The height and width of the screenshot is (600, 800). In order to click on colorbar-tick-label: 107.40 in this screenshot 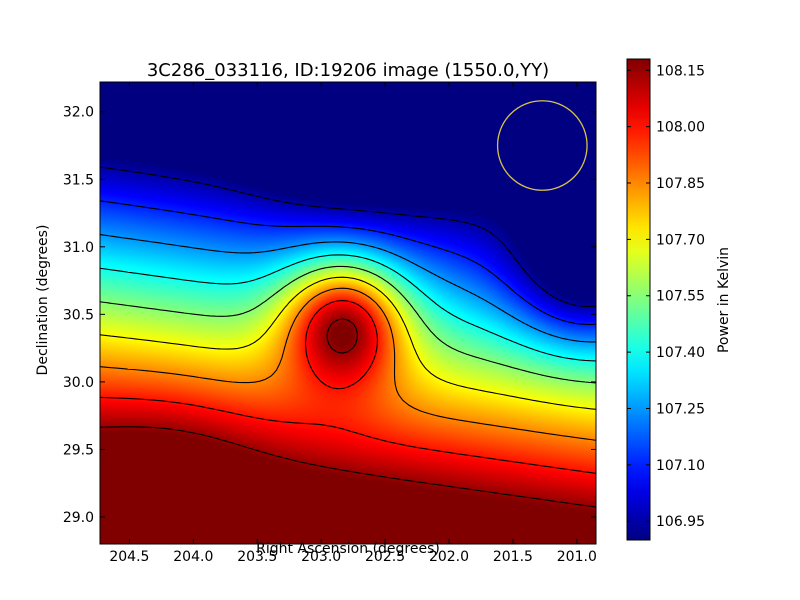, I will do `click(680, 353)`.